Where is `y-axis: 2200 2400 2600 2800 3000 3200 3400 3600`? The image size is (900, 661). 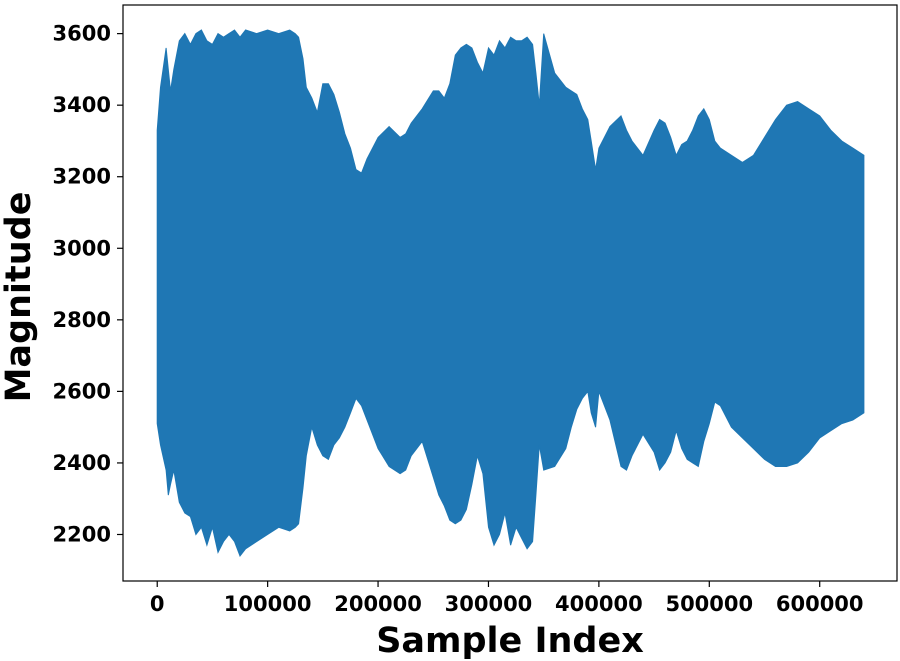 y-axis: 2200 2400 2600 2800 3000 3200 3400 3600 is located at coordinates (88, 284).